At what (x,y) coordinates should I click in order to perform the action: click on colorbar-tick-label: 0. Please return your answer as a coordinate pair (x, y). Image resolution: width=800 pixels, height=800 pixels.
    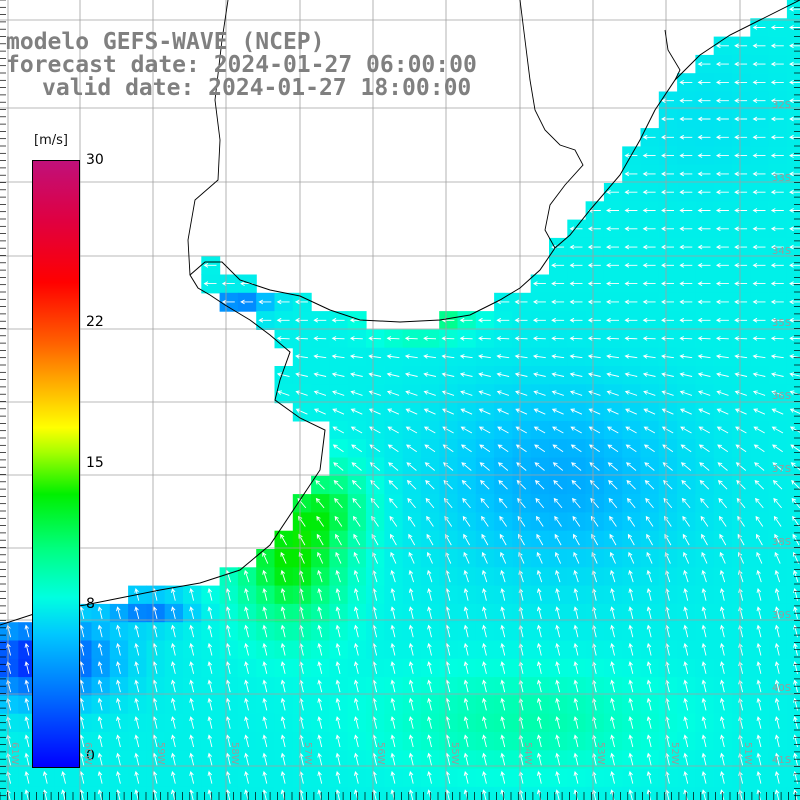
    Looking at the image, I should click on (90, 756).